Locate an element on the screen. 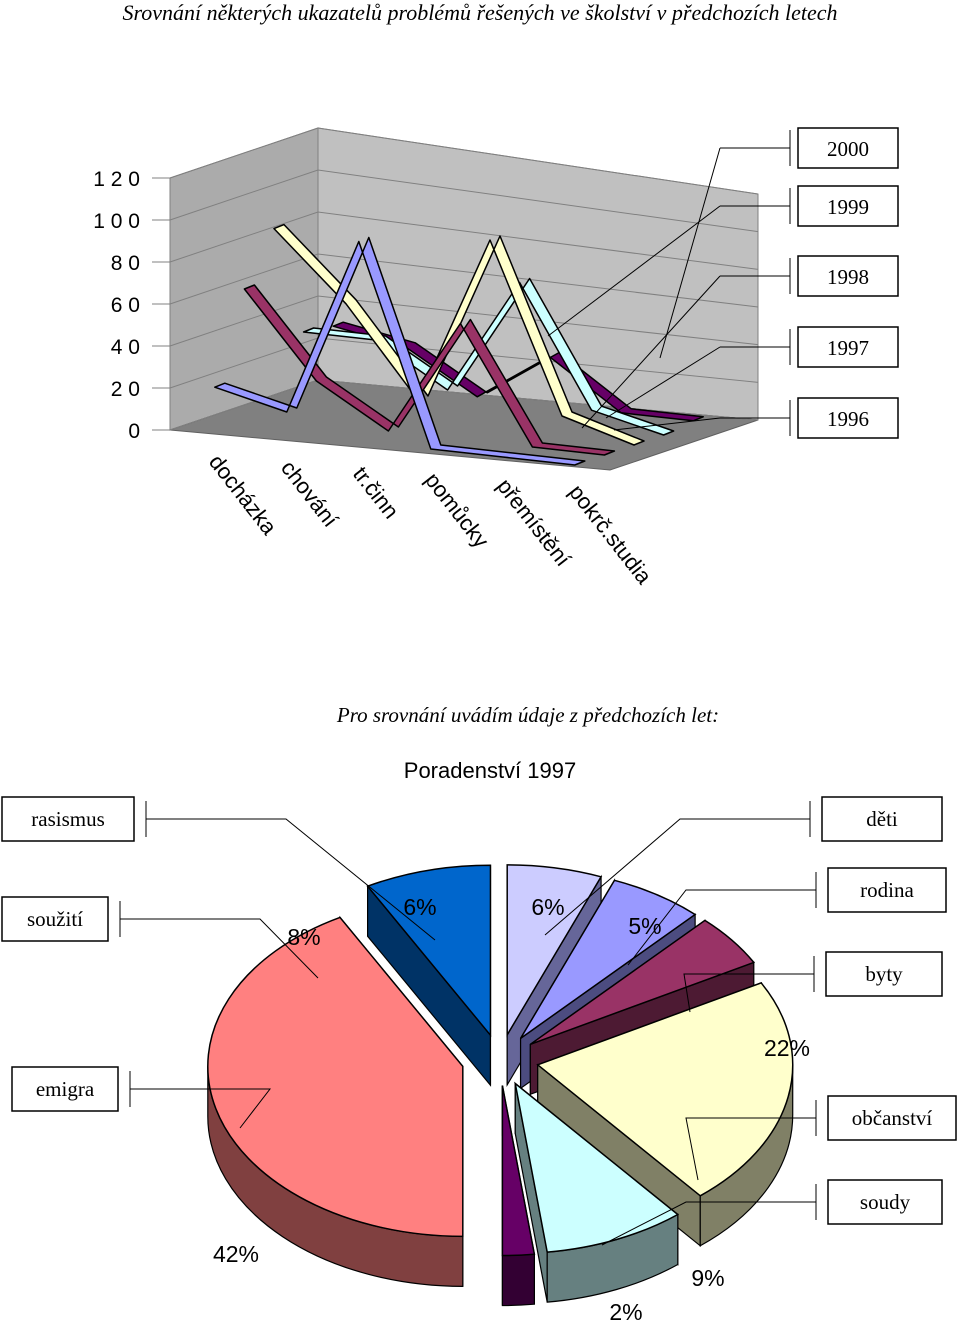 The height and width of the screenshot is (1324, 960). y-tick-label: 4 0 is located at coordinates (125, 347).